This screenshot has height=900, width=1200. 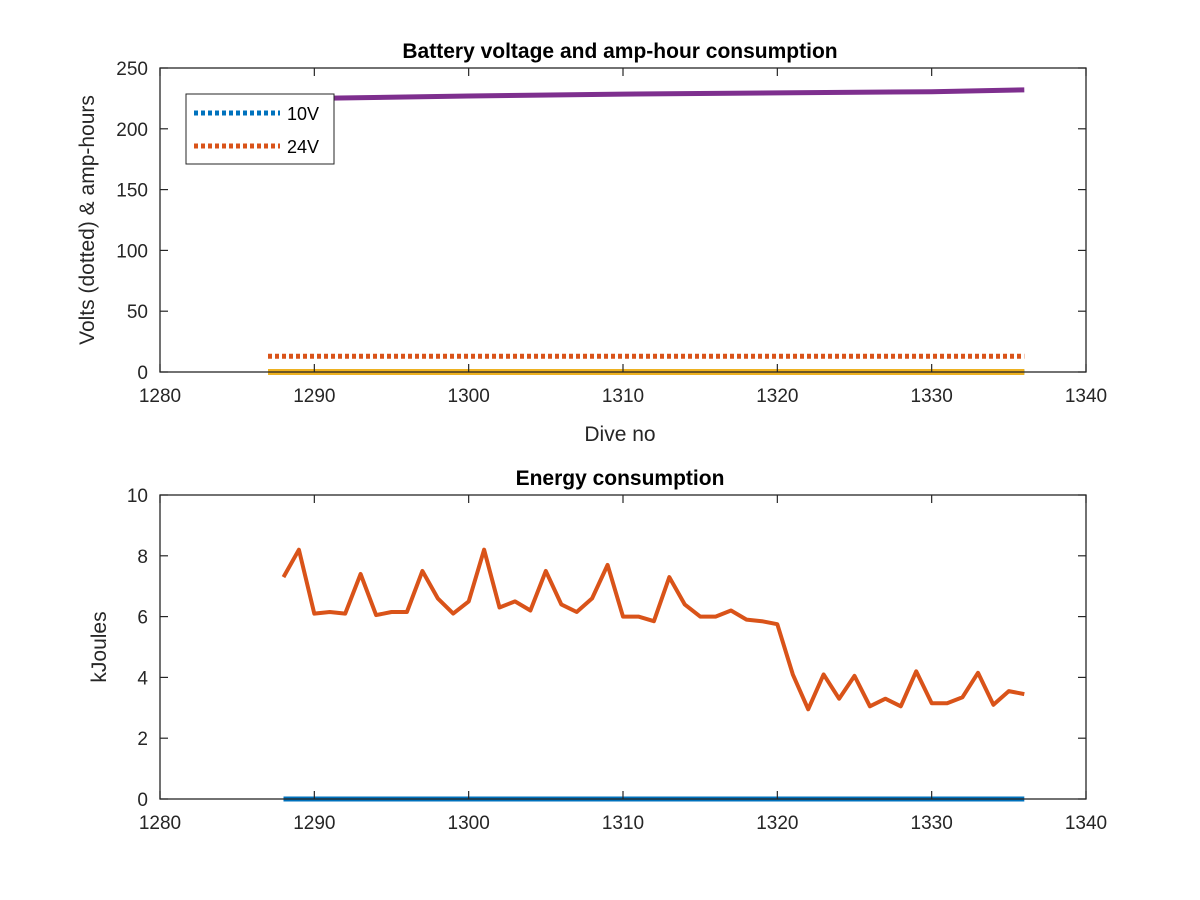 I want to click on y-tick-label: 150, so click(x=132, y=191).